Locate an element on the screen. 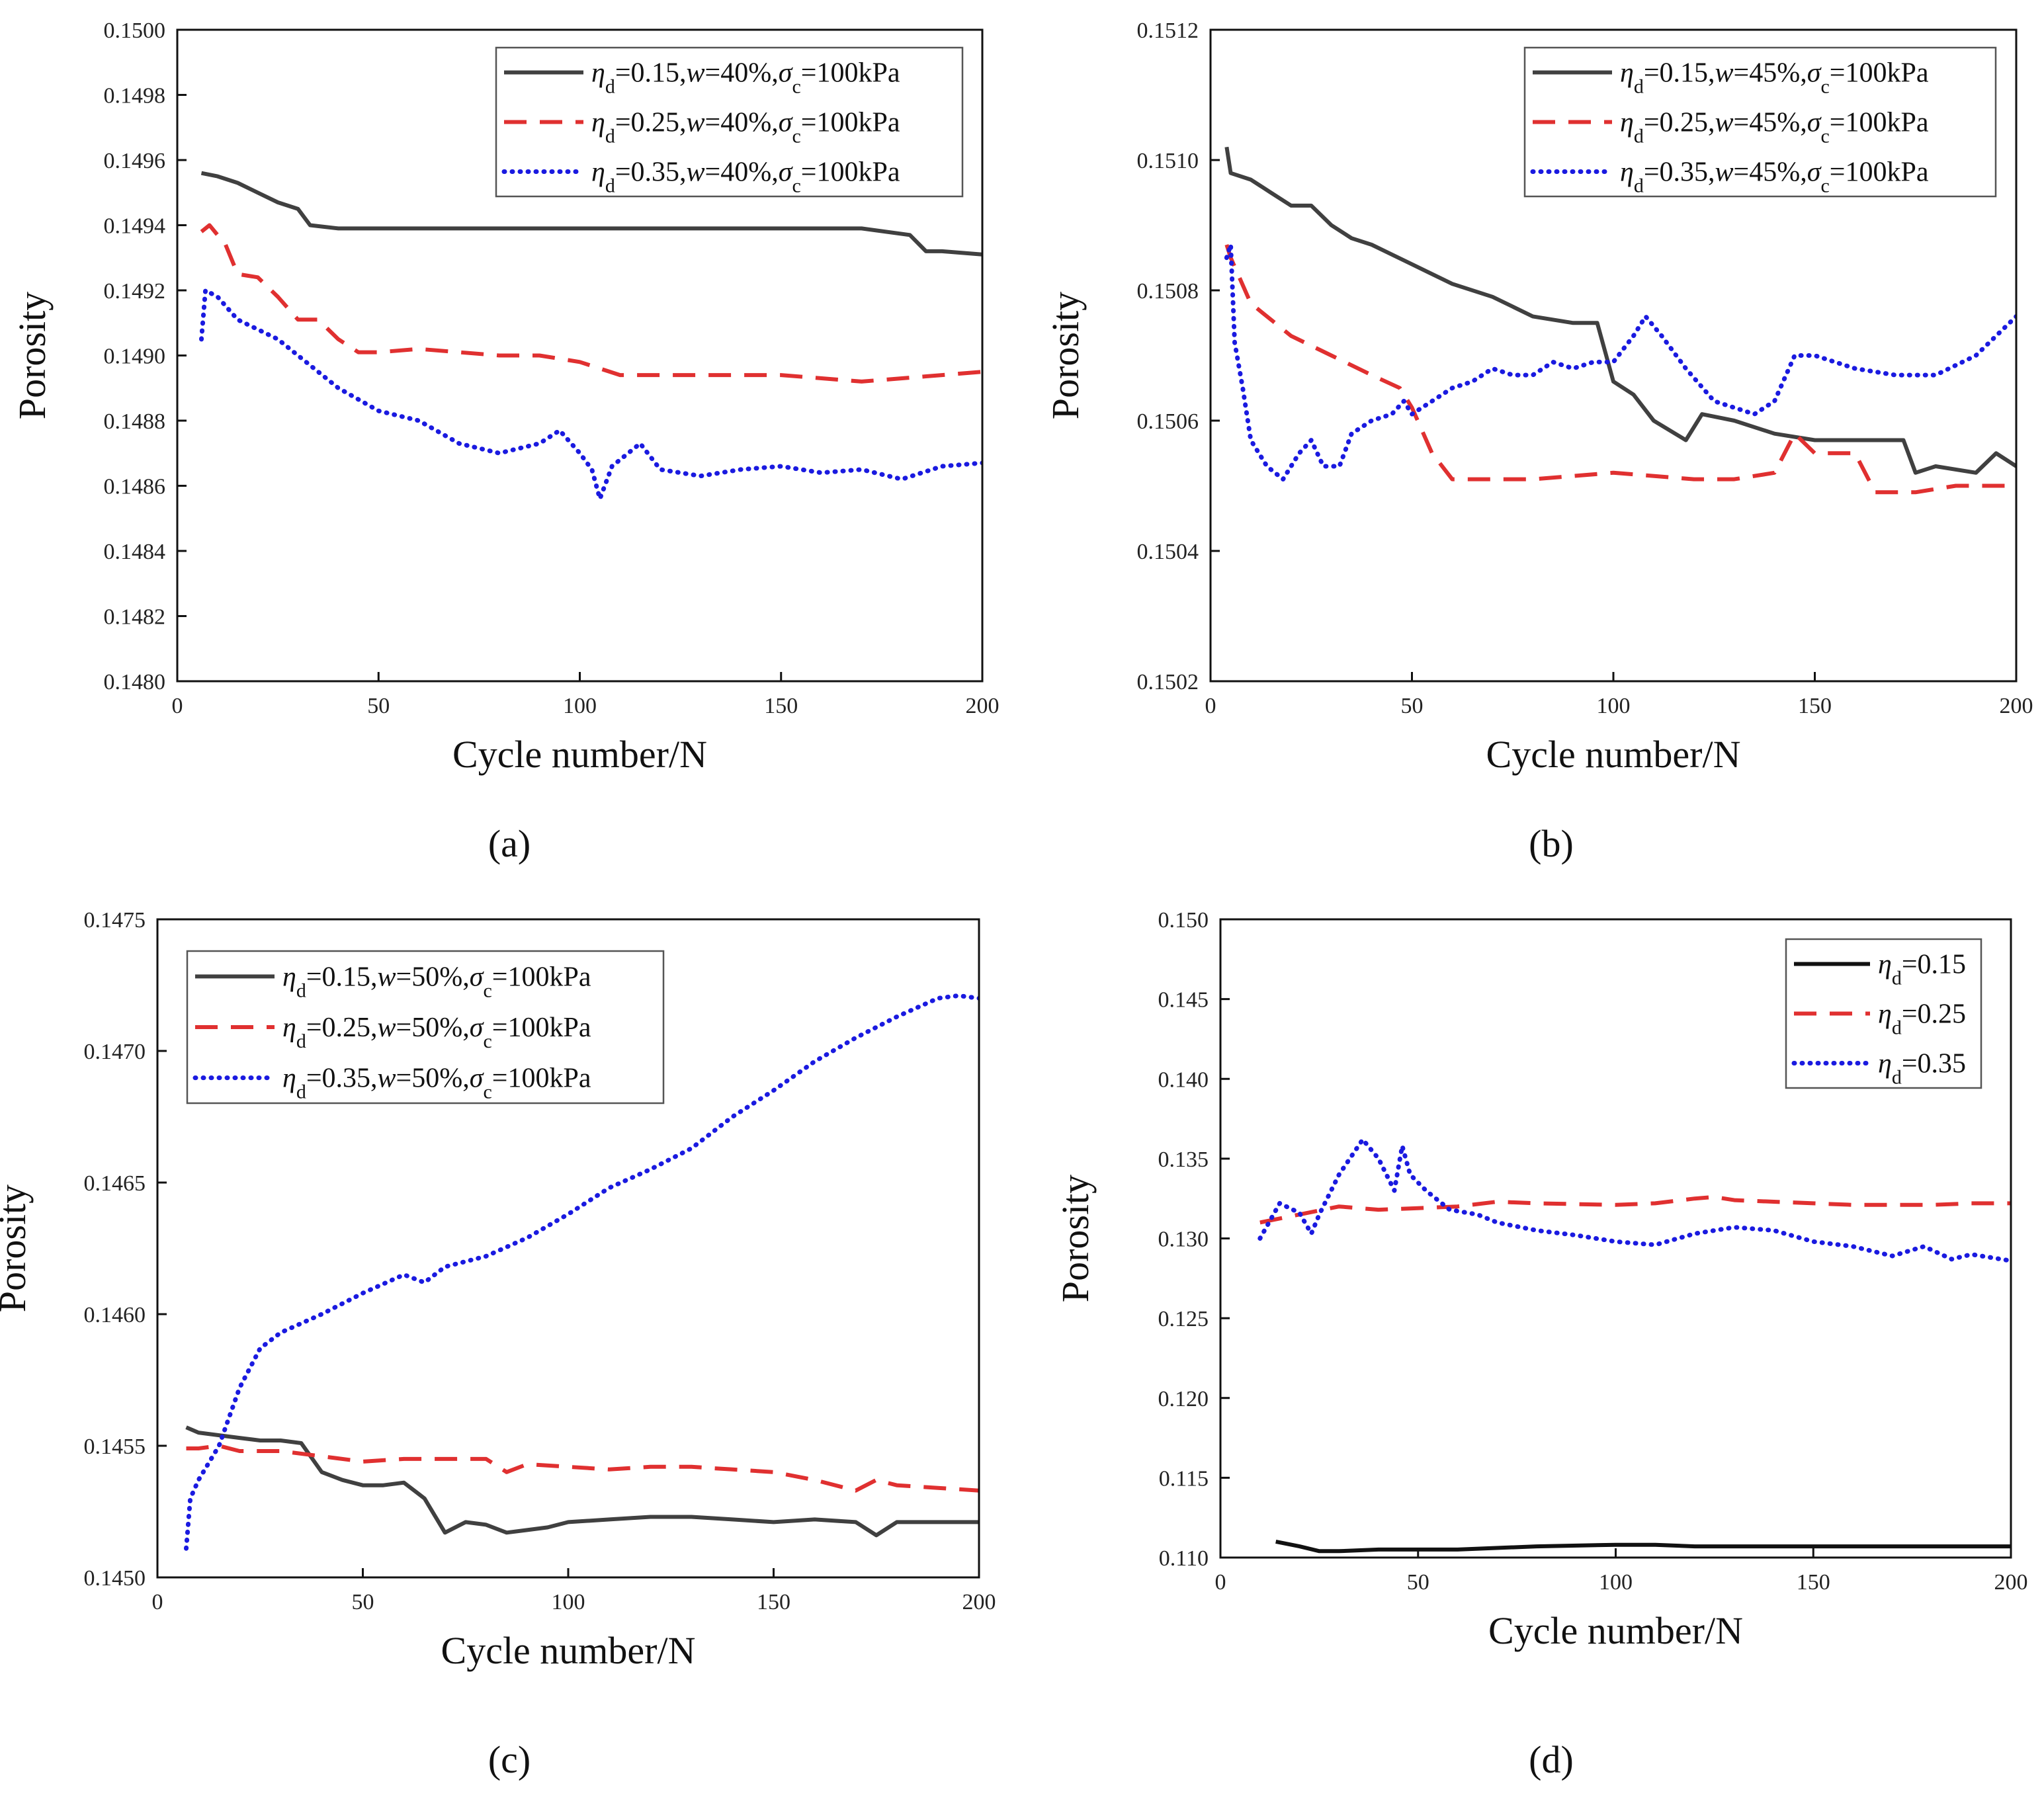 This screenshot has height=1793, width=2044. legend-entry-3: ηd=0.35,w=45%,σc=100kPa is located at coordinates (1775, 177).